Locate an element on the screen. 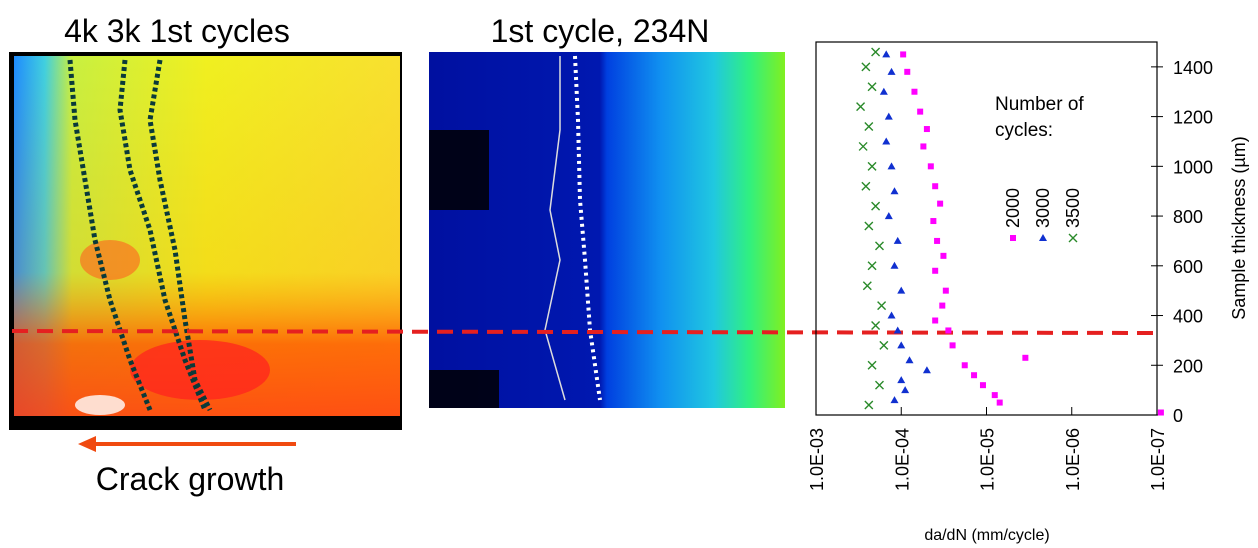 This screenshot has width=1258, height=548. legend-label: 3000 is located at coordinates (1043, 208).